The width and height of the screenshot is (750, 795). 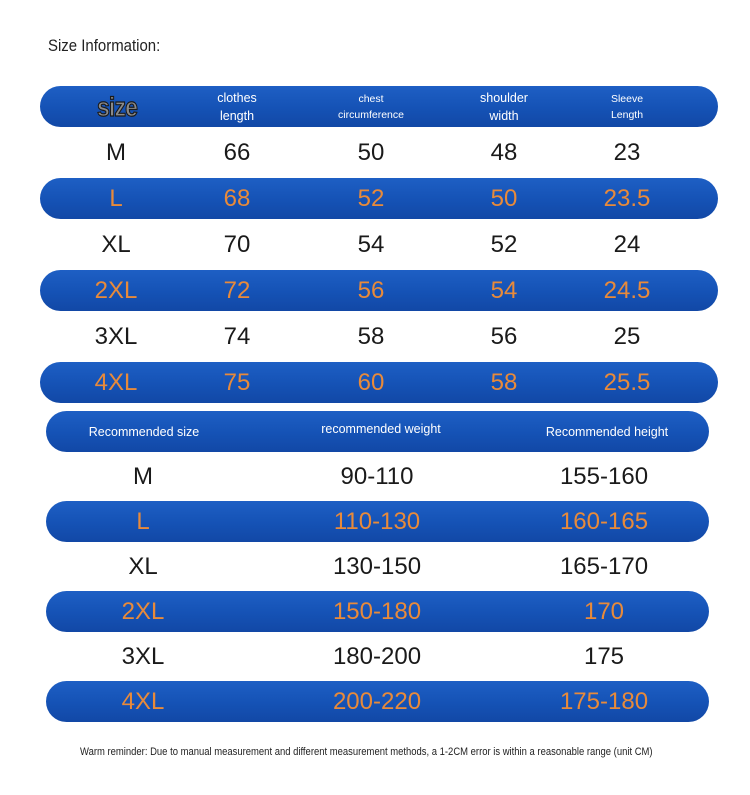 I want to click on shoulder-cell: 54, so click(x=504, y=290).